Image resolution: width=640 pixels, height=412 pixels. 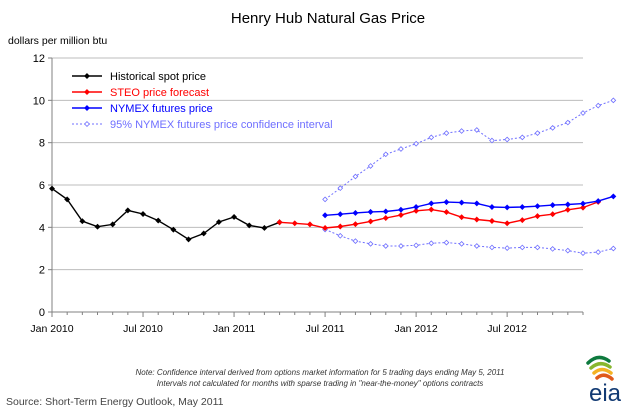 I want to click on x-tick-label: Jul 2012, so click(x=507, y=329).